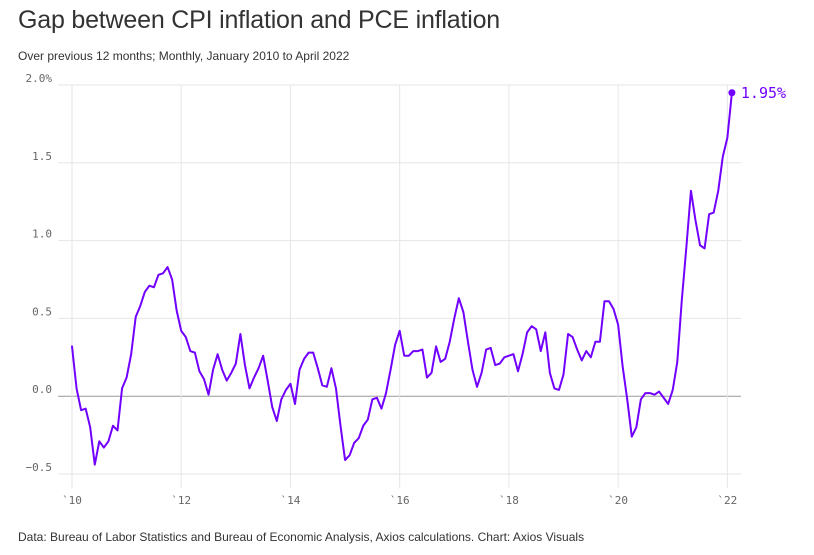 This screenshot has height=555, width=814. What do you see at coordinates (39, 467) in the screenshot?
I see `y-tick-label: −0.5` at bounding box center [39, 467].